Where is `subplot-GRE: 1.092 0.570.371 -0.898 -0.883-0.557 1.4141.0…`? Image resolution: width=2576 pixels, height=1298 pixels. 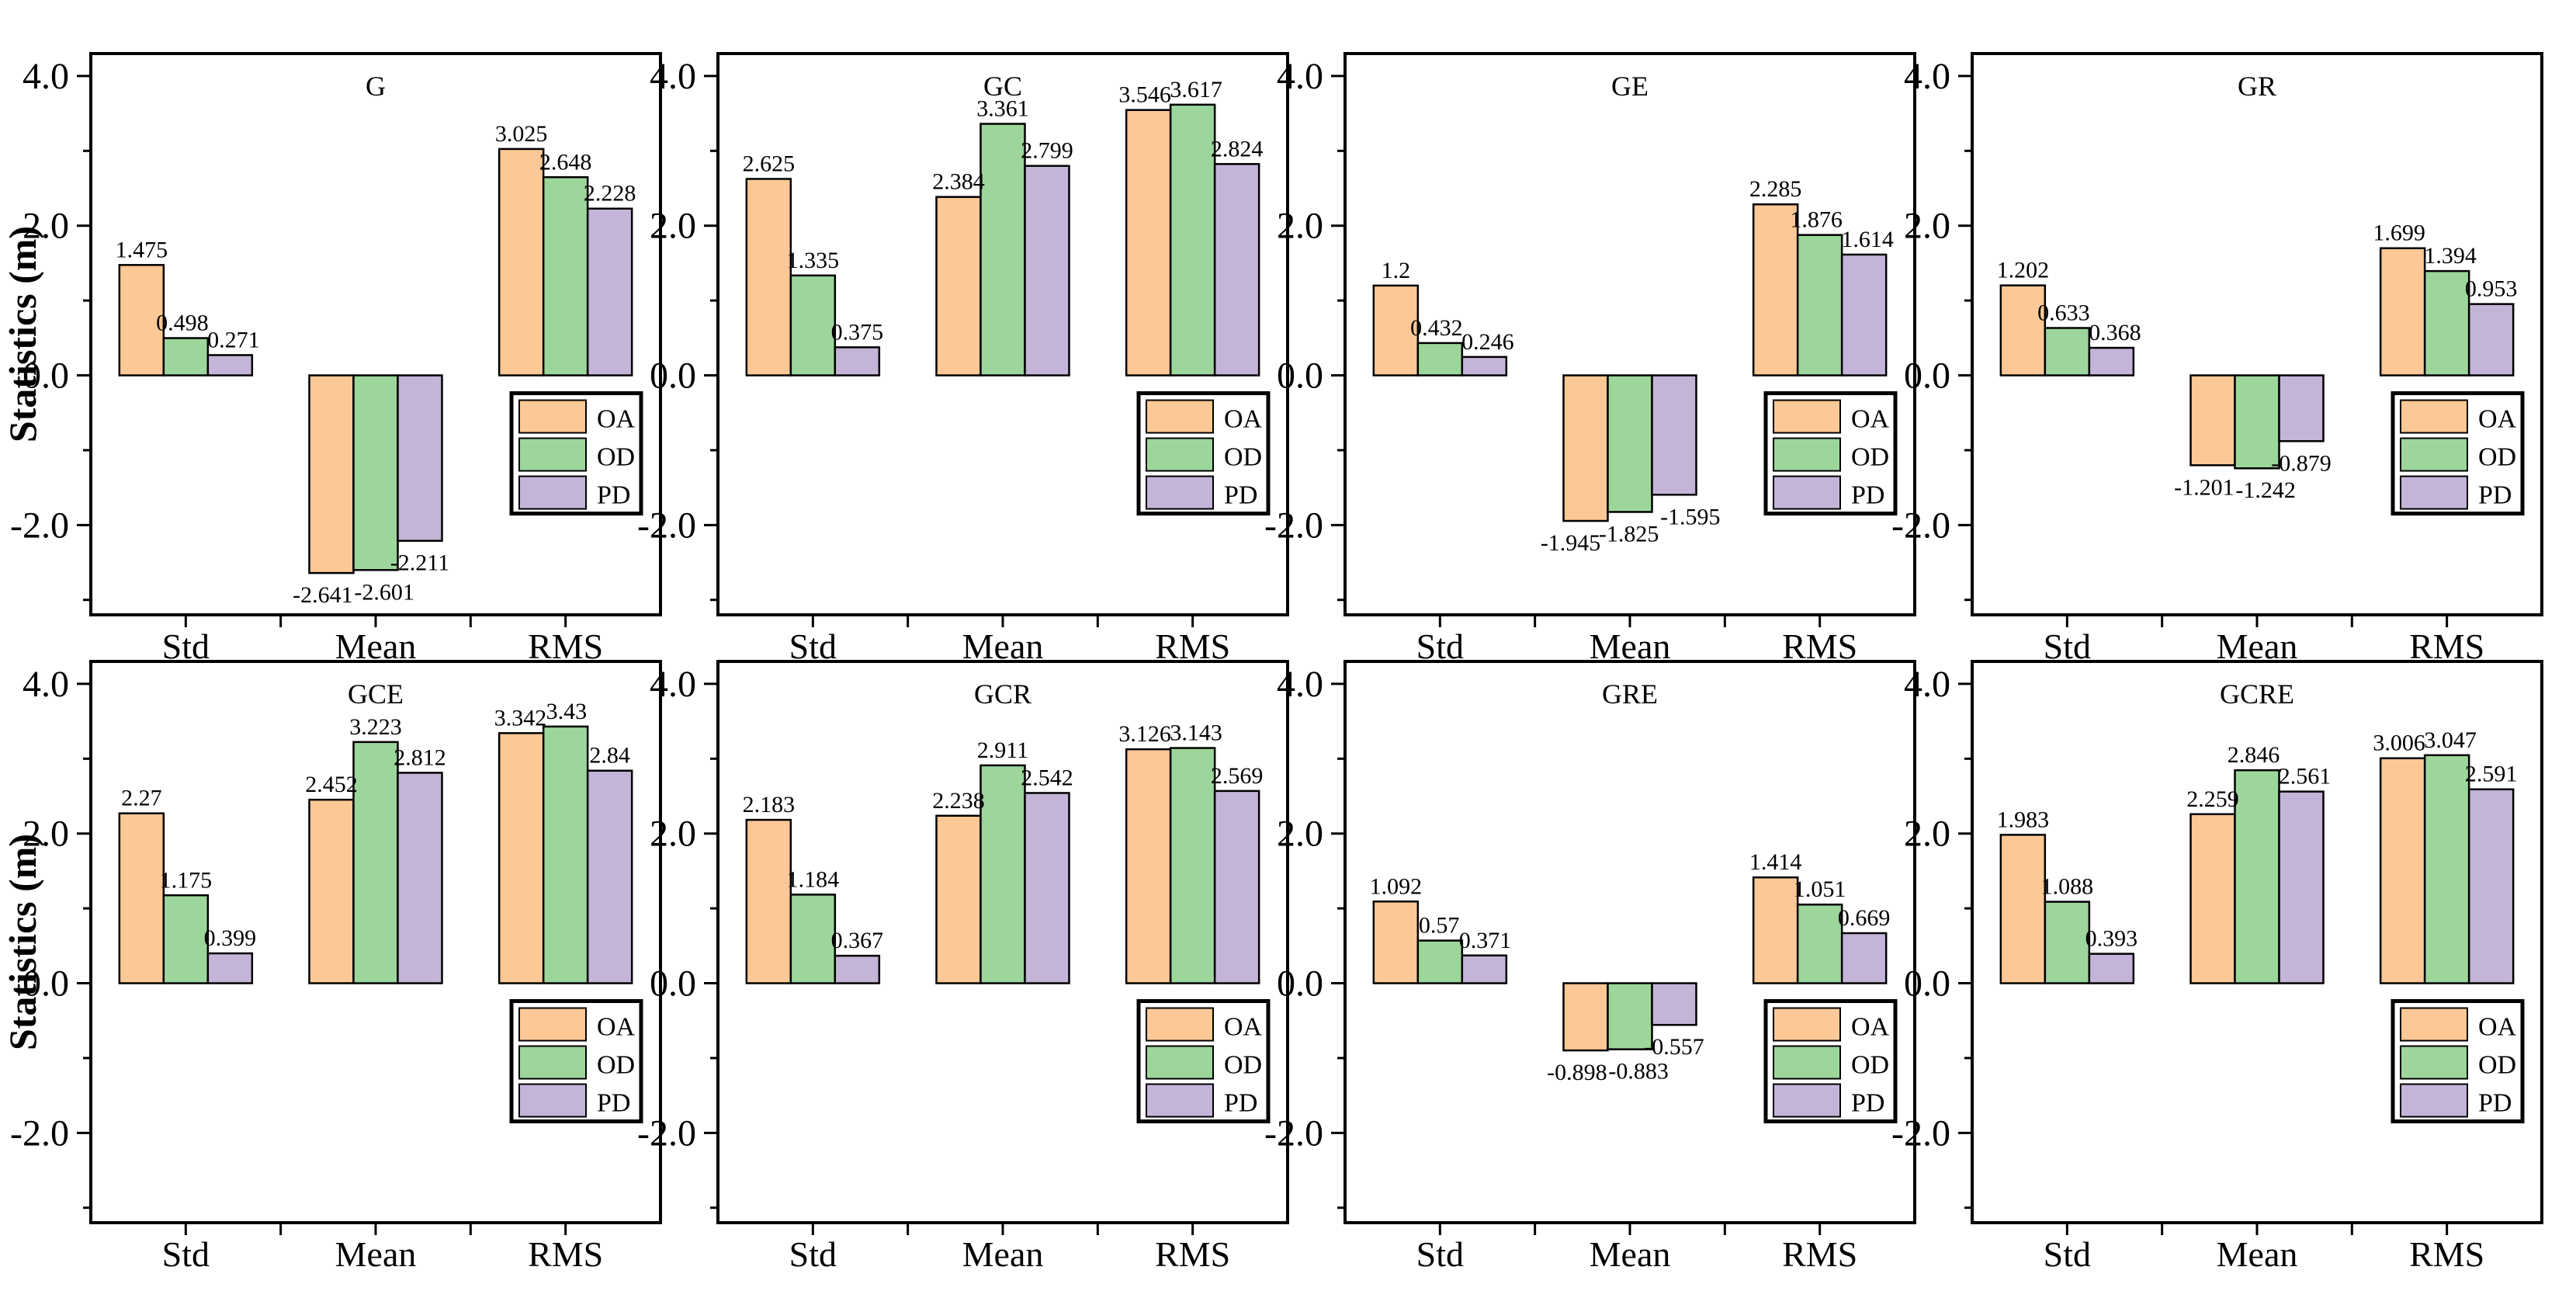 subplot-GRE: 1.092 0.570.371 -0.898 -0.883-0.557 1.4141.0… is located at coordinates (1590, 967).